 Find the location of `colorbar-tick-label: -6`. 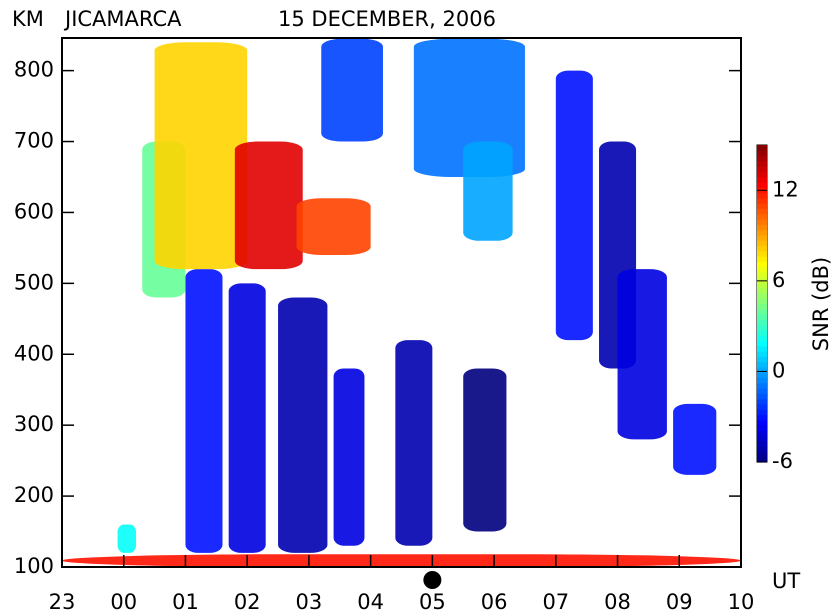

colorbar-tick-label: -6 is located at coordinates (782, 461).